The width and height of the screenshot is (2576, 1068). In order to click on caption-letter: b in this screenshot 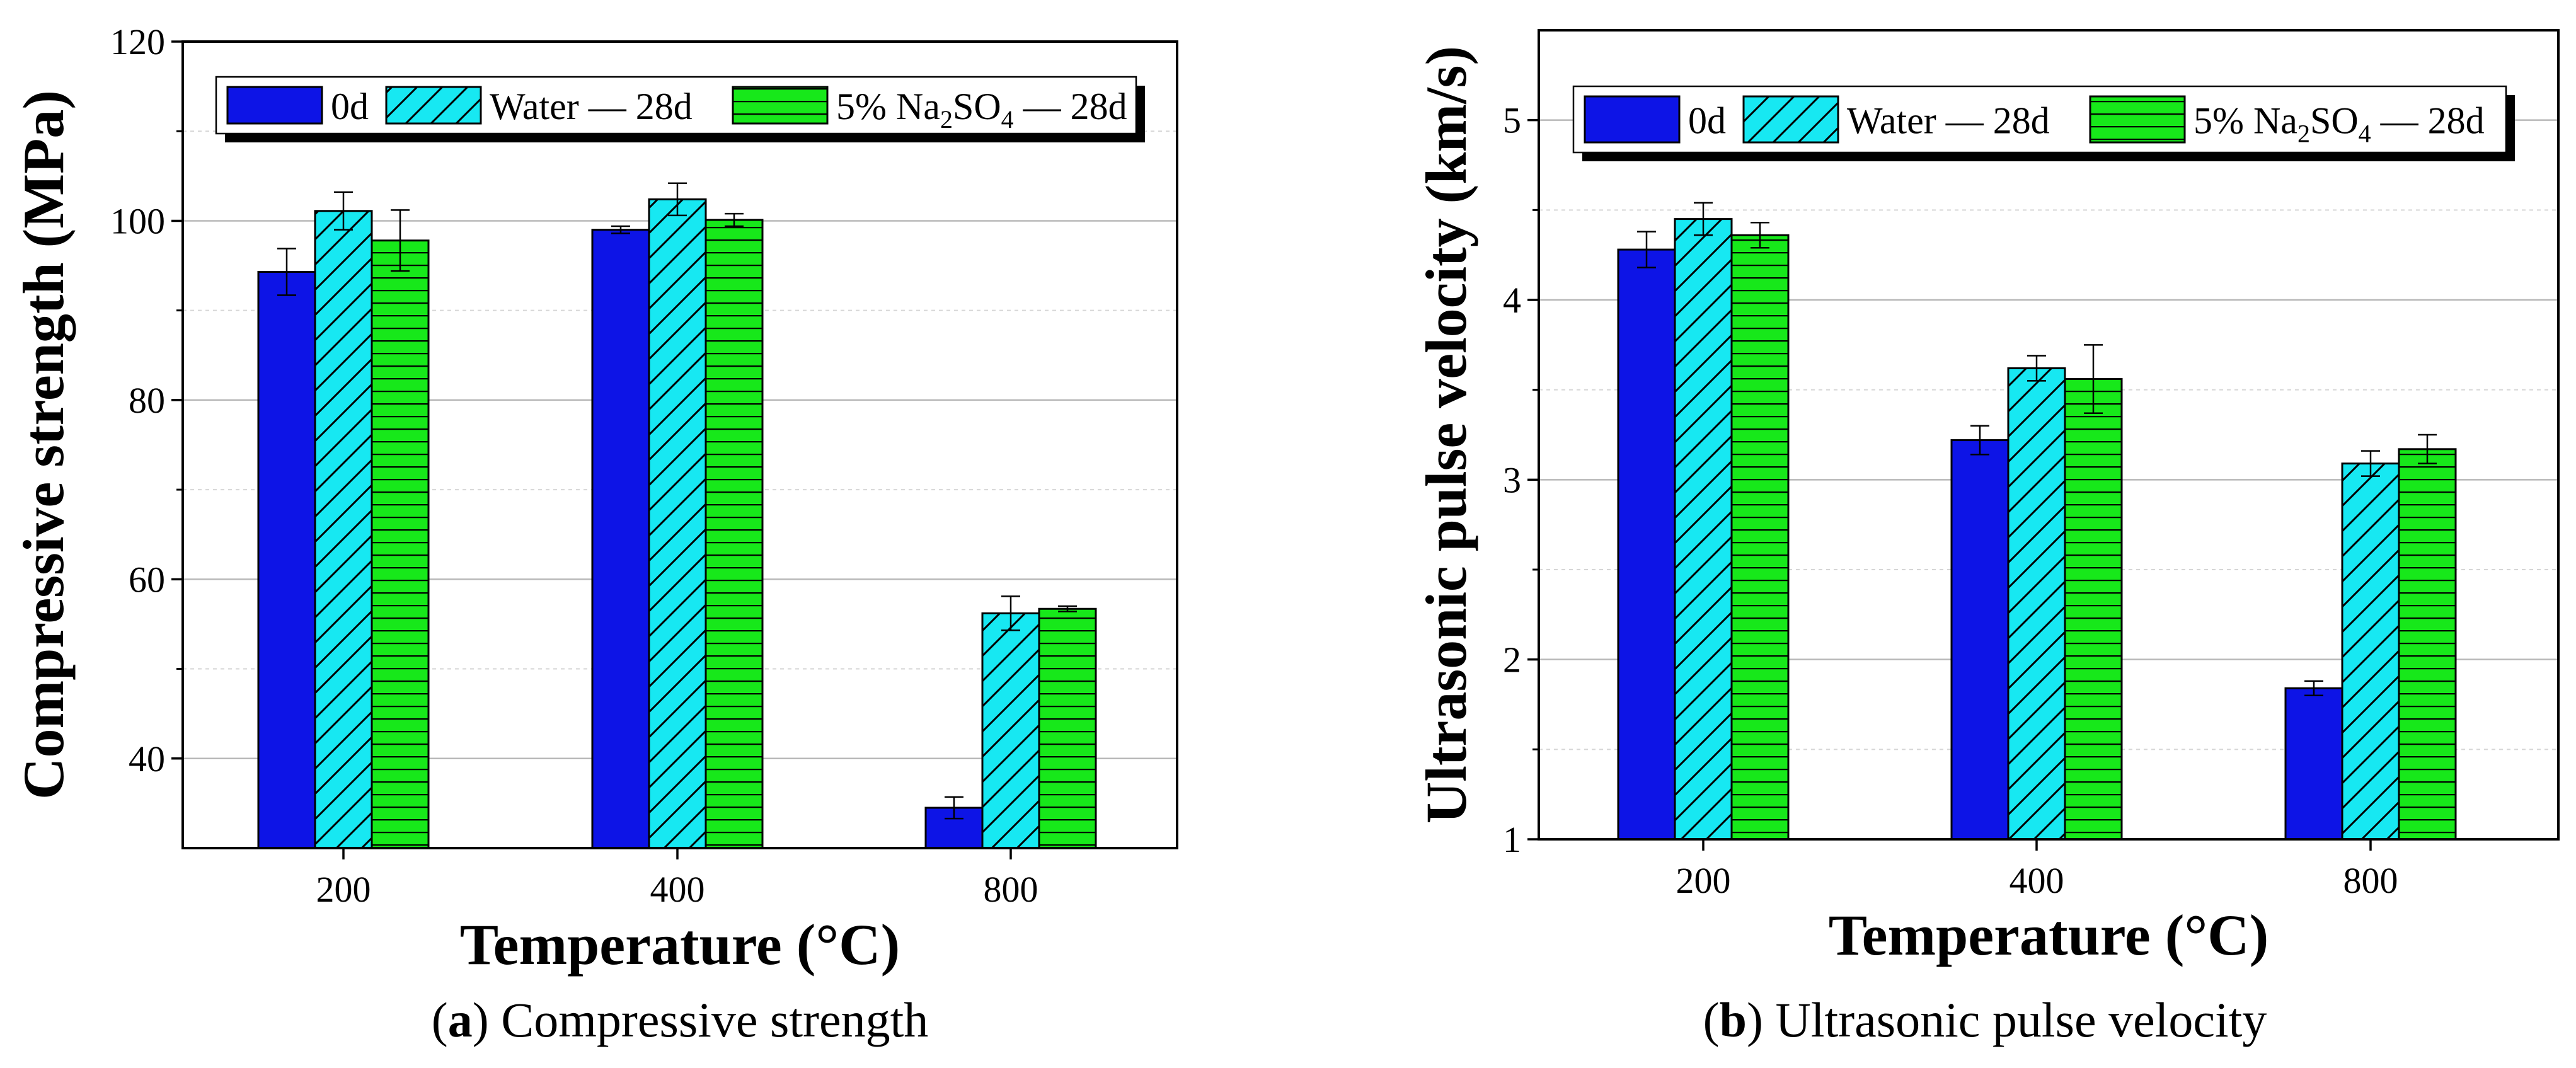, I will do `click(1733, 1019)`.